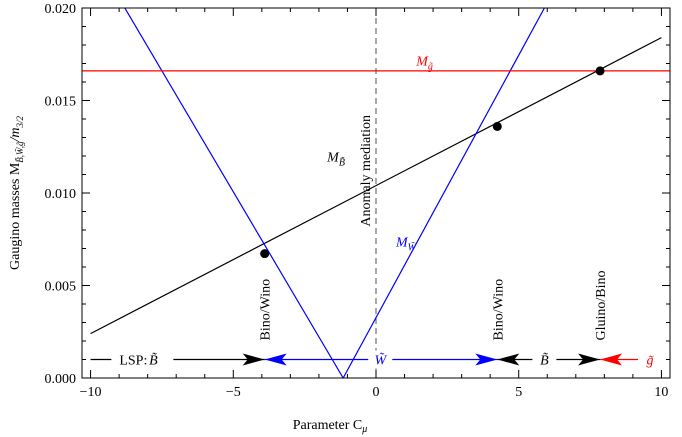 This screenshot has width=682, height=437. I want to click on y-tick-label: 0.005, so click(61, 287).